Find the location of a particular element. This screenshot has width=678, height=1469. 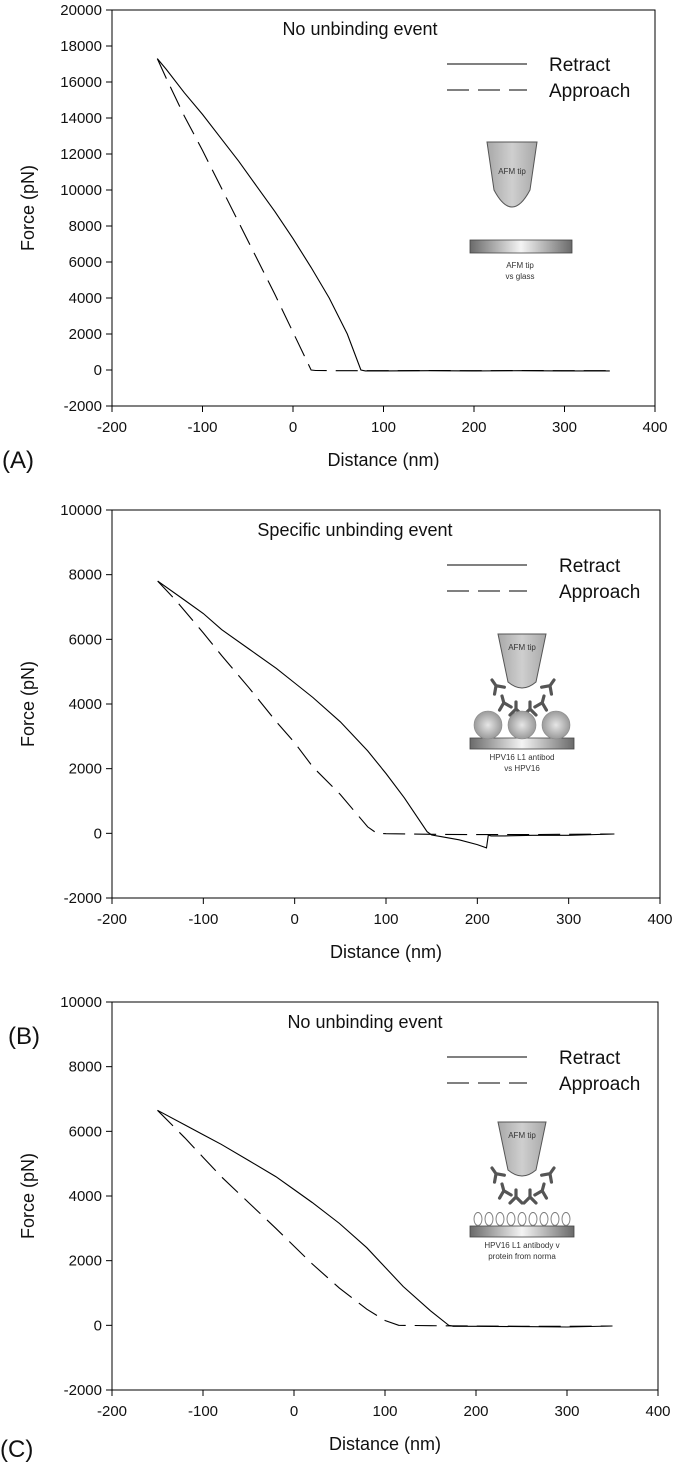

y-tick-label: 12000 is located at coordinates (81, 154).